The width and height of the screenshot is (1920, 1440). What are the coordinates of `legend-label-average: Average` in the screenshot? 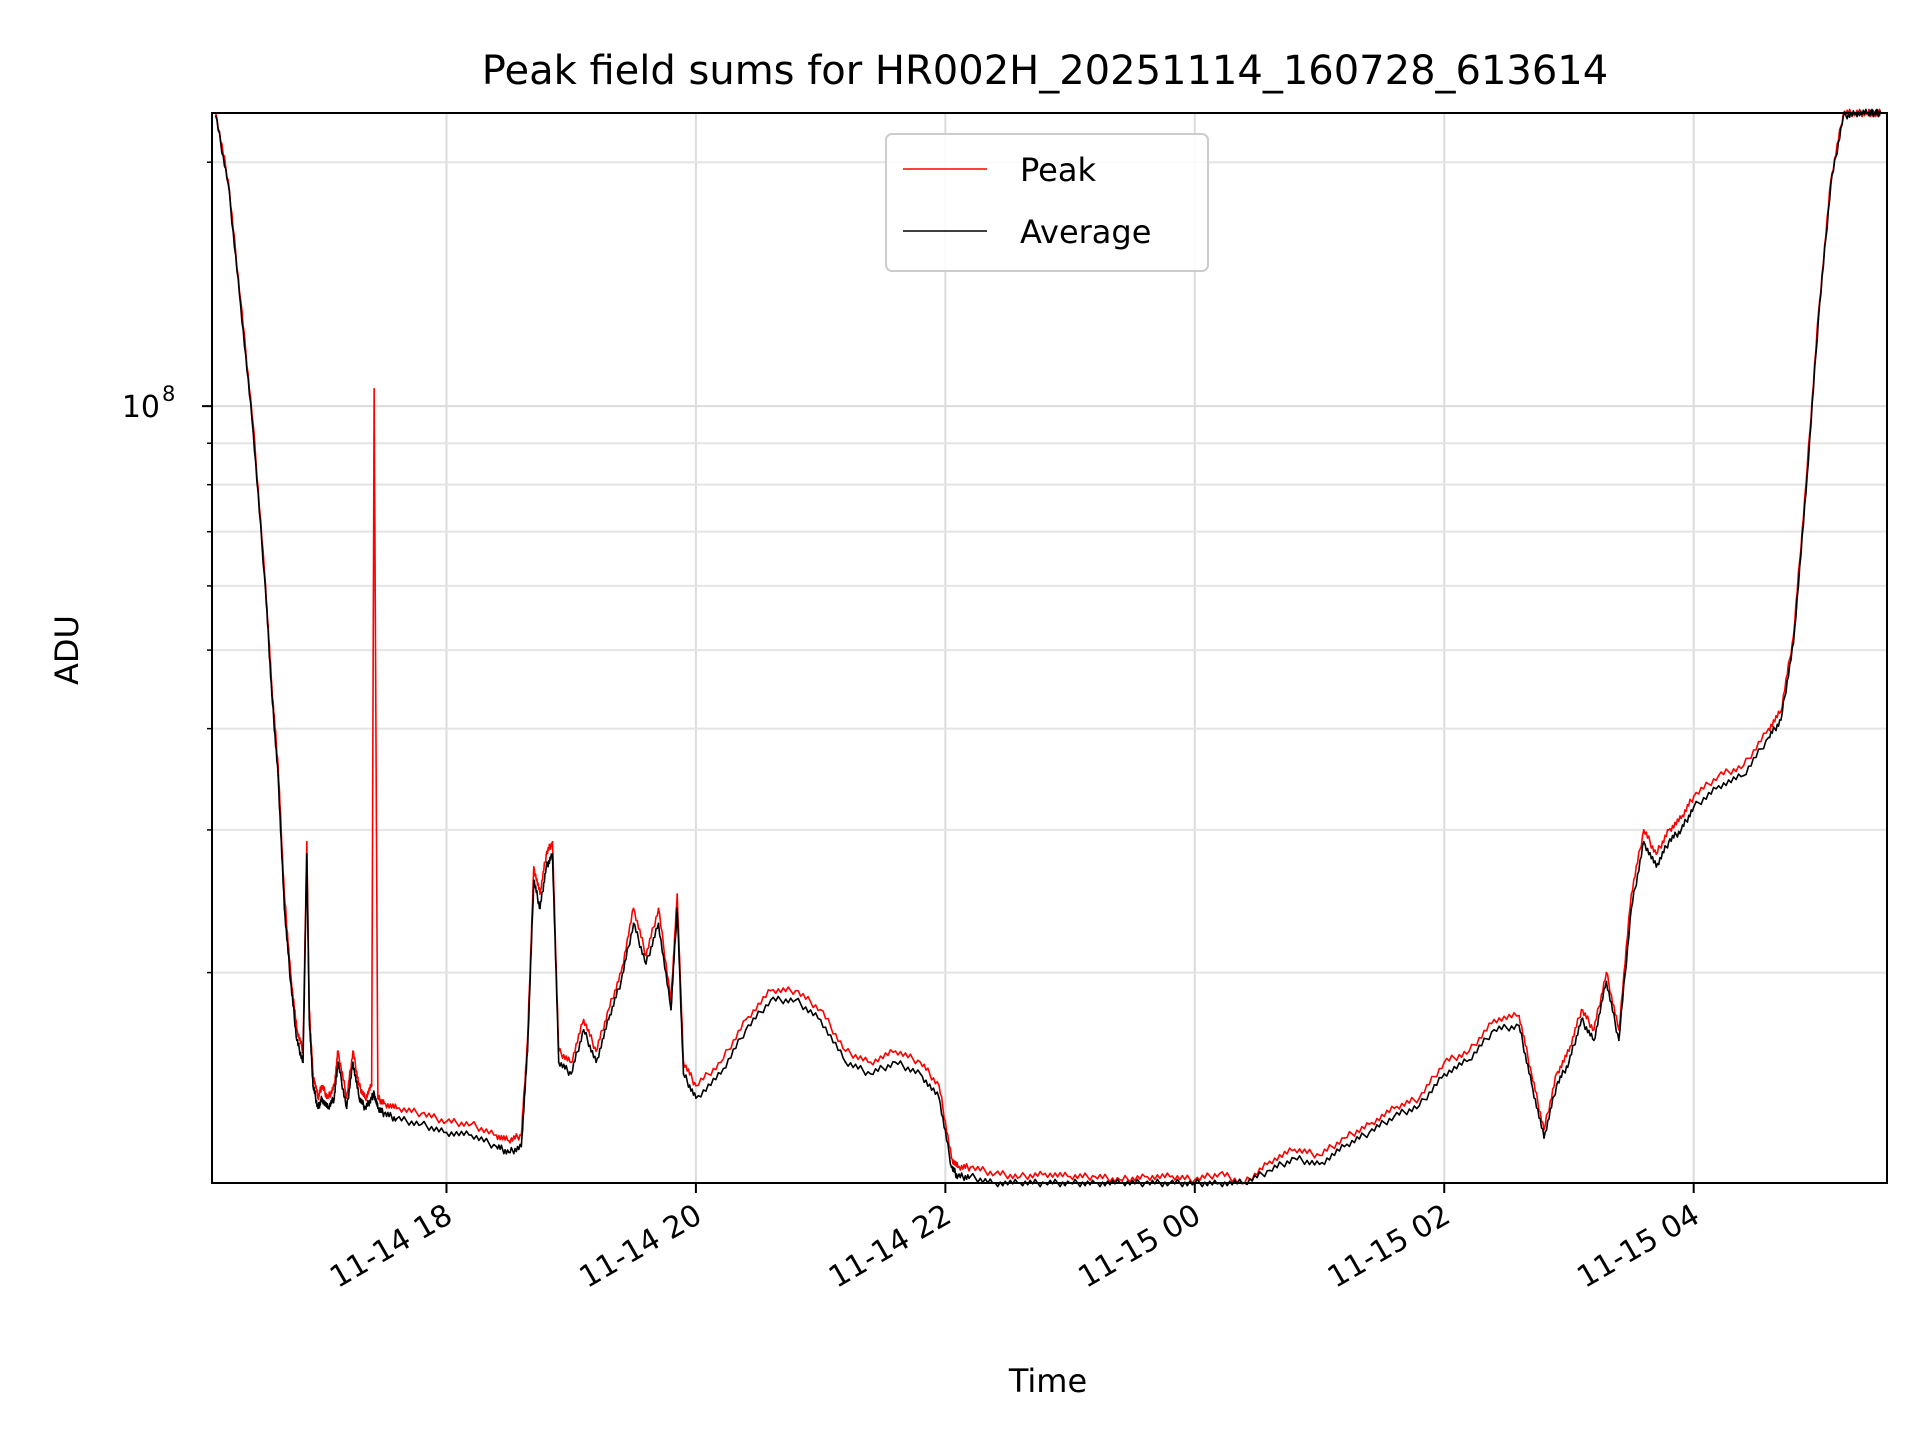 It's located at (1085, 232).